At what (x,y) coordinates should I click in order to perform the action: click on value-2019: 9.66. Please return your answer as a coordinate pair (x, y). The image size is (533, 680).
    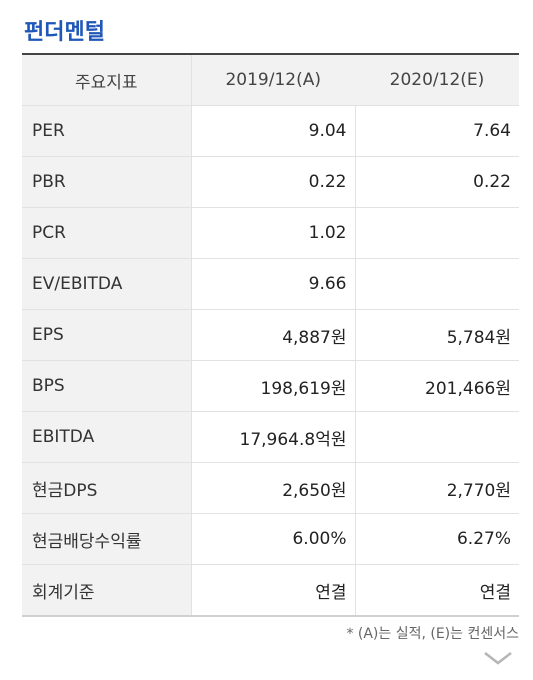
    Looking at the image, I should click on (273, 284).